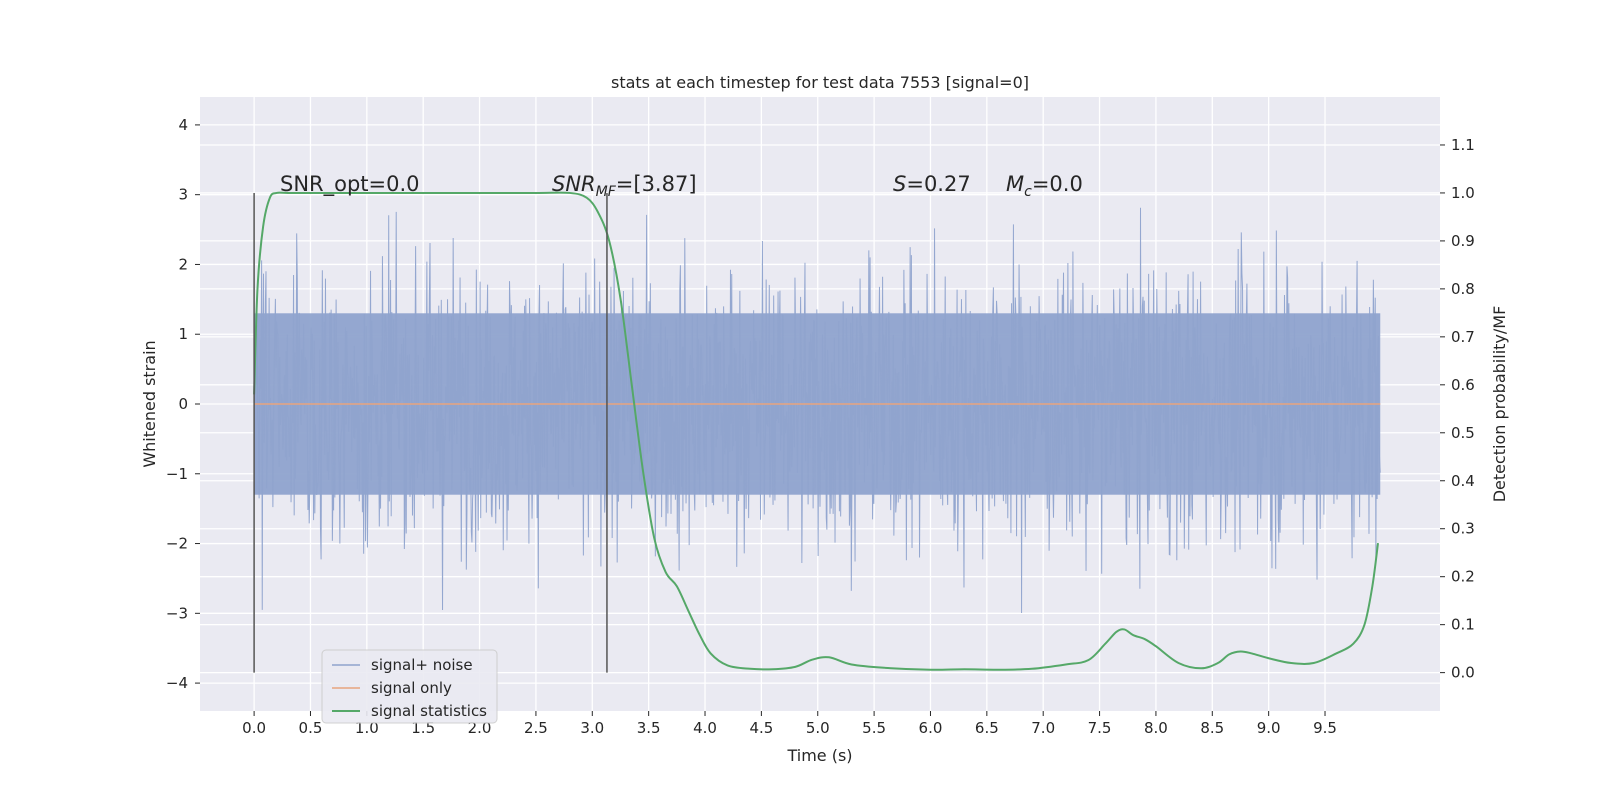  I want to click on x-tick-label: 9.5, so click(1325, 728).